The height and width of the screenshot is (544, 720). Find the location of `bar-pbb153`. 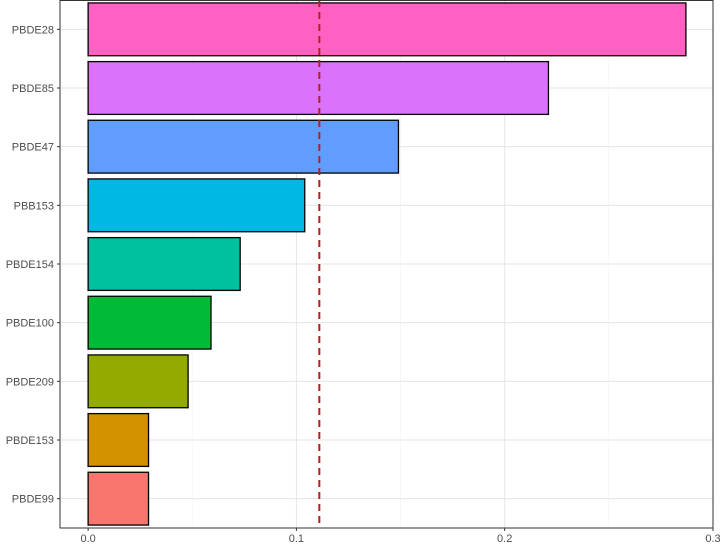

bar-pbb153 is located at coordinates (196, 205).